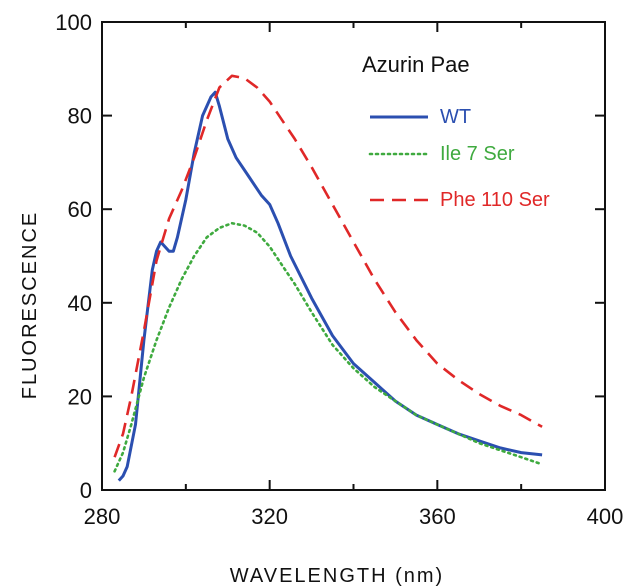  I want to click on legend-title: Azurin Pae, so click(416, 64).